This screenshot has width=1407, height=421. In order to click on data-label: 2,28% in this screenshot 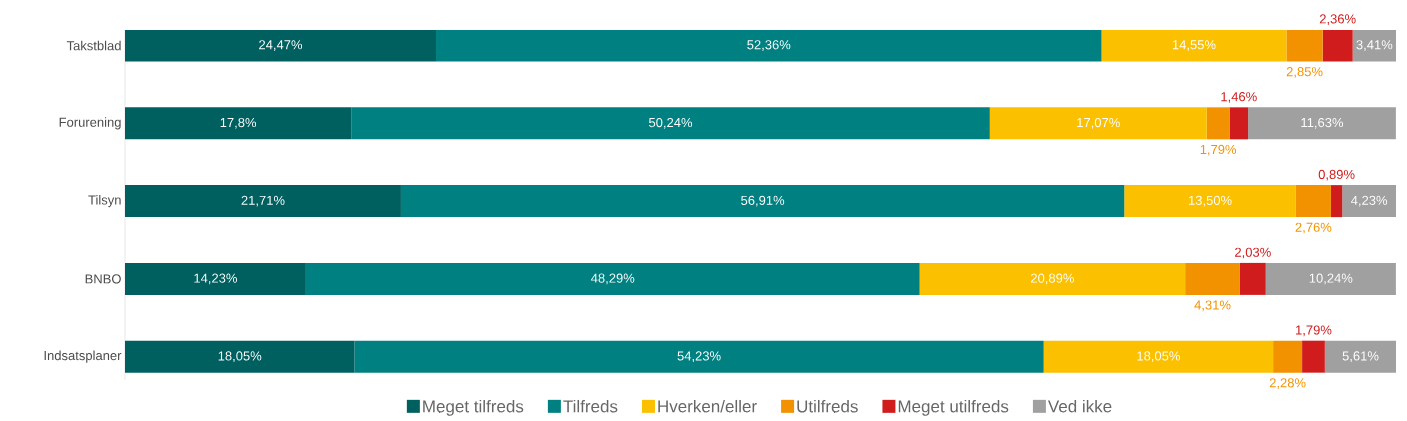, I will do `click(1287, 383)`.